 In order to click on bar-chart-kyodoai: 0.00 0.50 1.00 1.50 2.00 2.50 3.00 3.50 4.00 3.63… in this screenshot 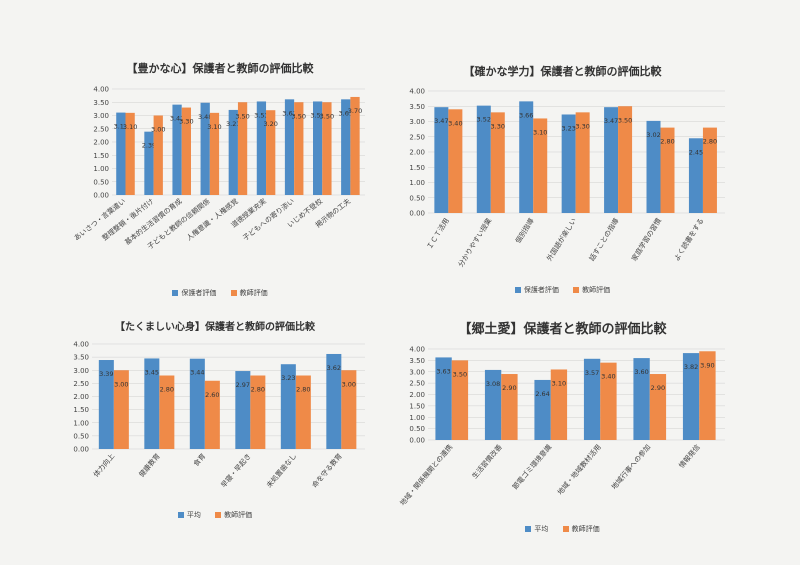, I will do `click(561, 427)`.